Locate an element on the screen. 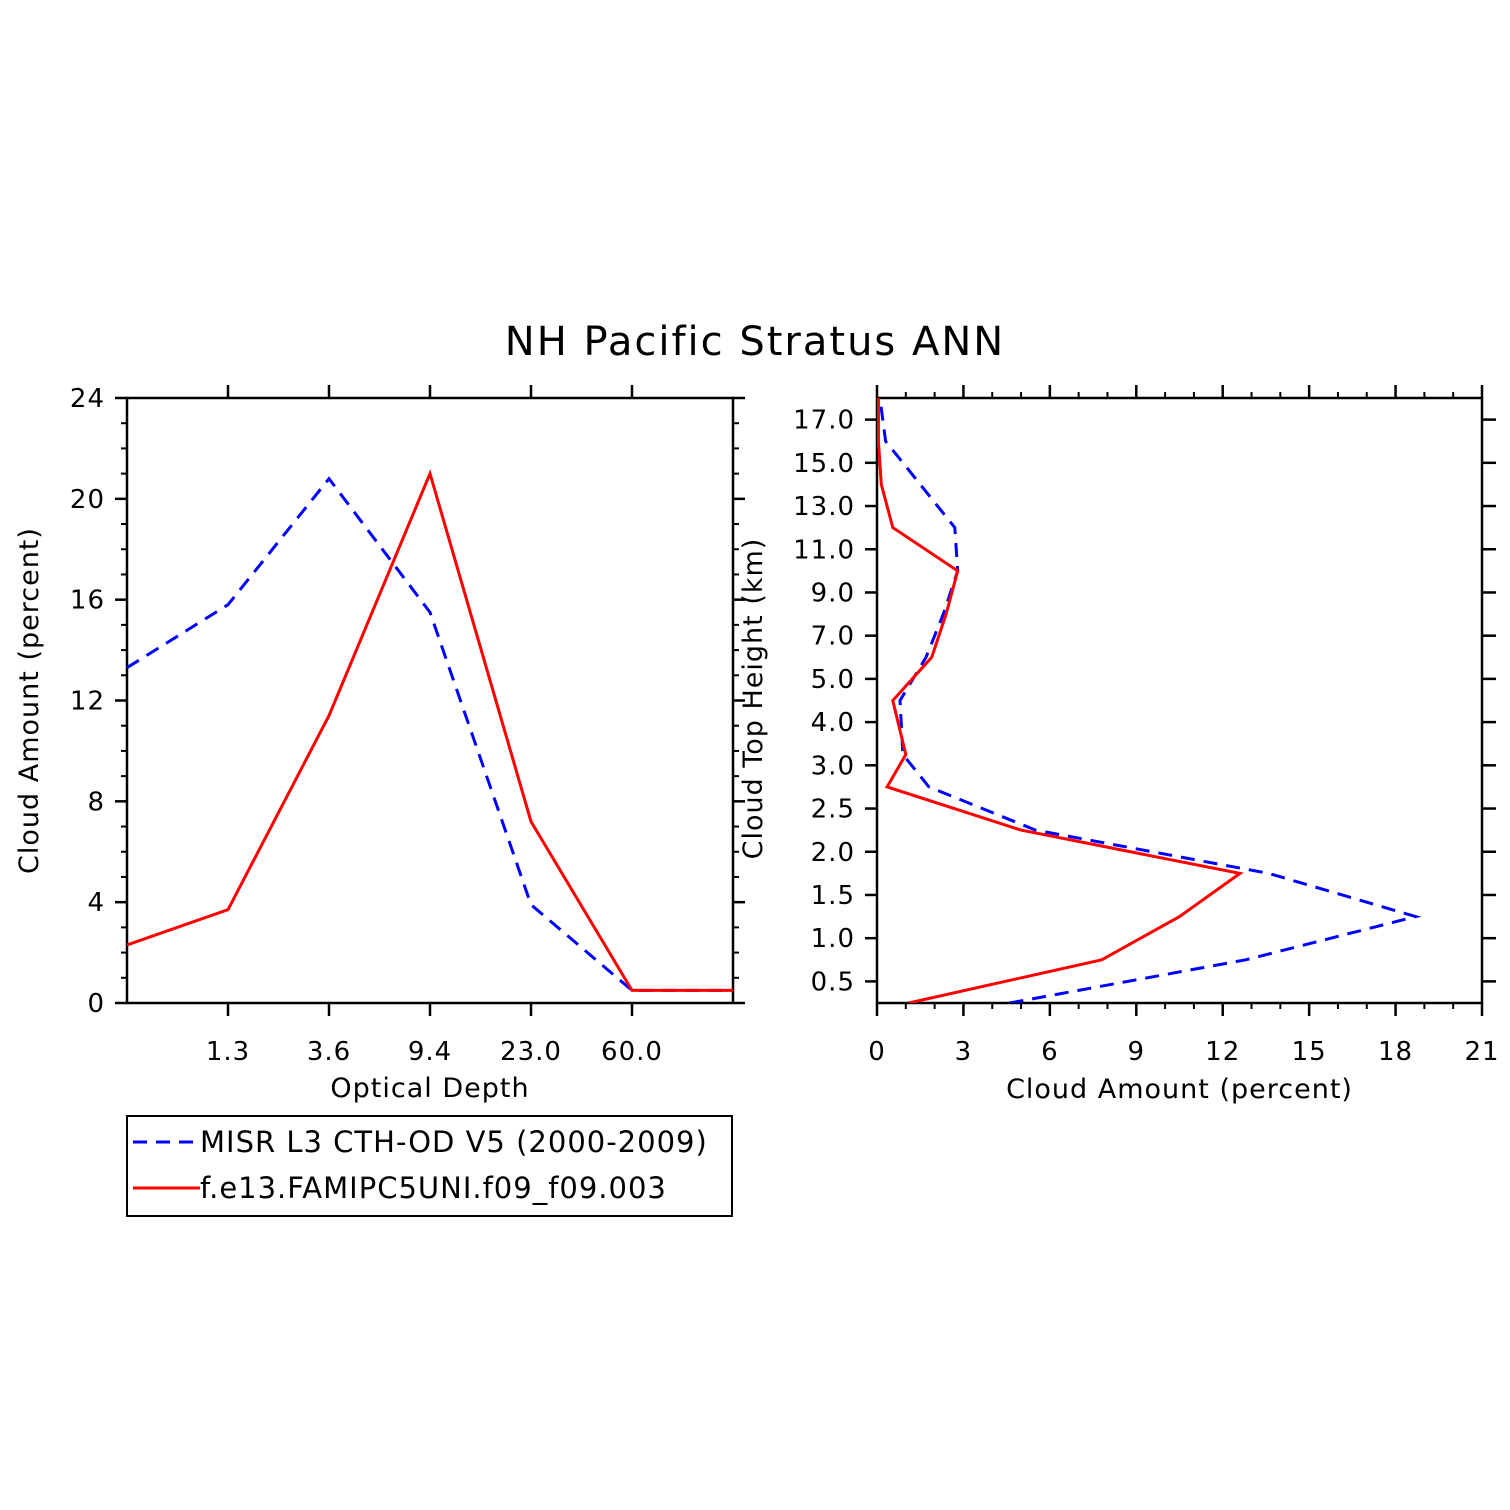  x-tick-label: 3.6 is located at coordinates (329, 1052).